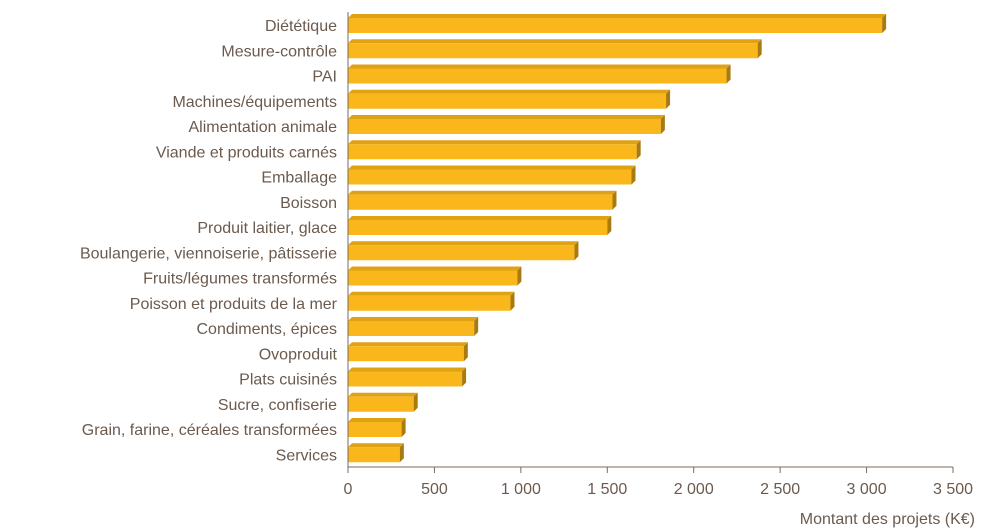  What do you see at coordinates (658, 482) in the screenshot?
I see `x-axis-ticks: 0 500 1 000 1 500 2 000 2 500 3 000 3 500` at bounding box center [658, 482].